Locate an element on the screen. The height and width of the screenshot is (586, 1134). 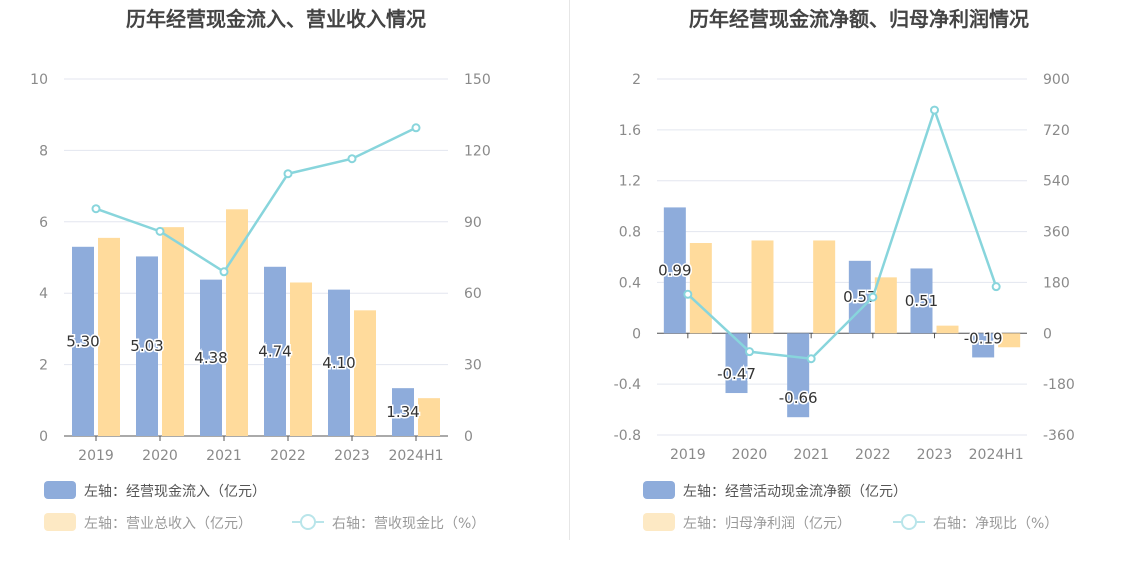
right-axis-tick-label: 30 is located at coordinates (473, 366).